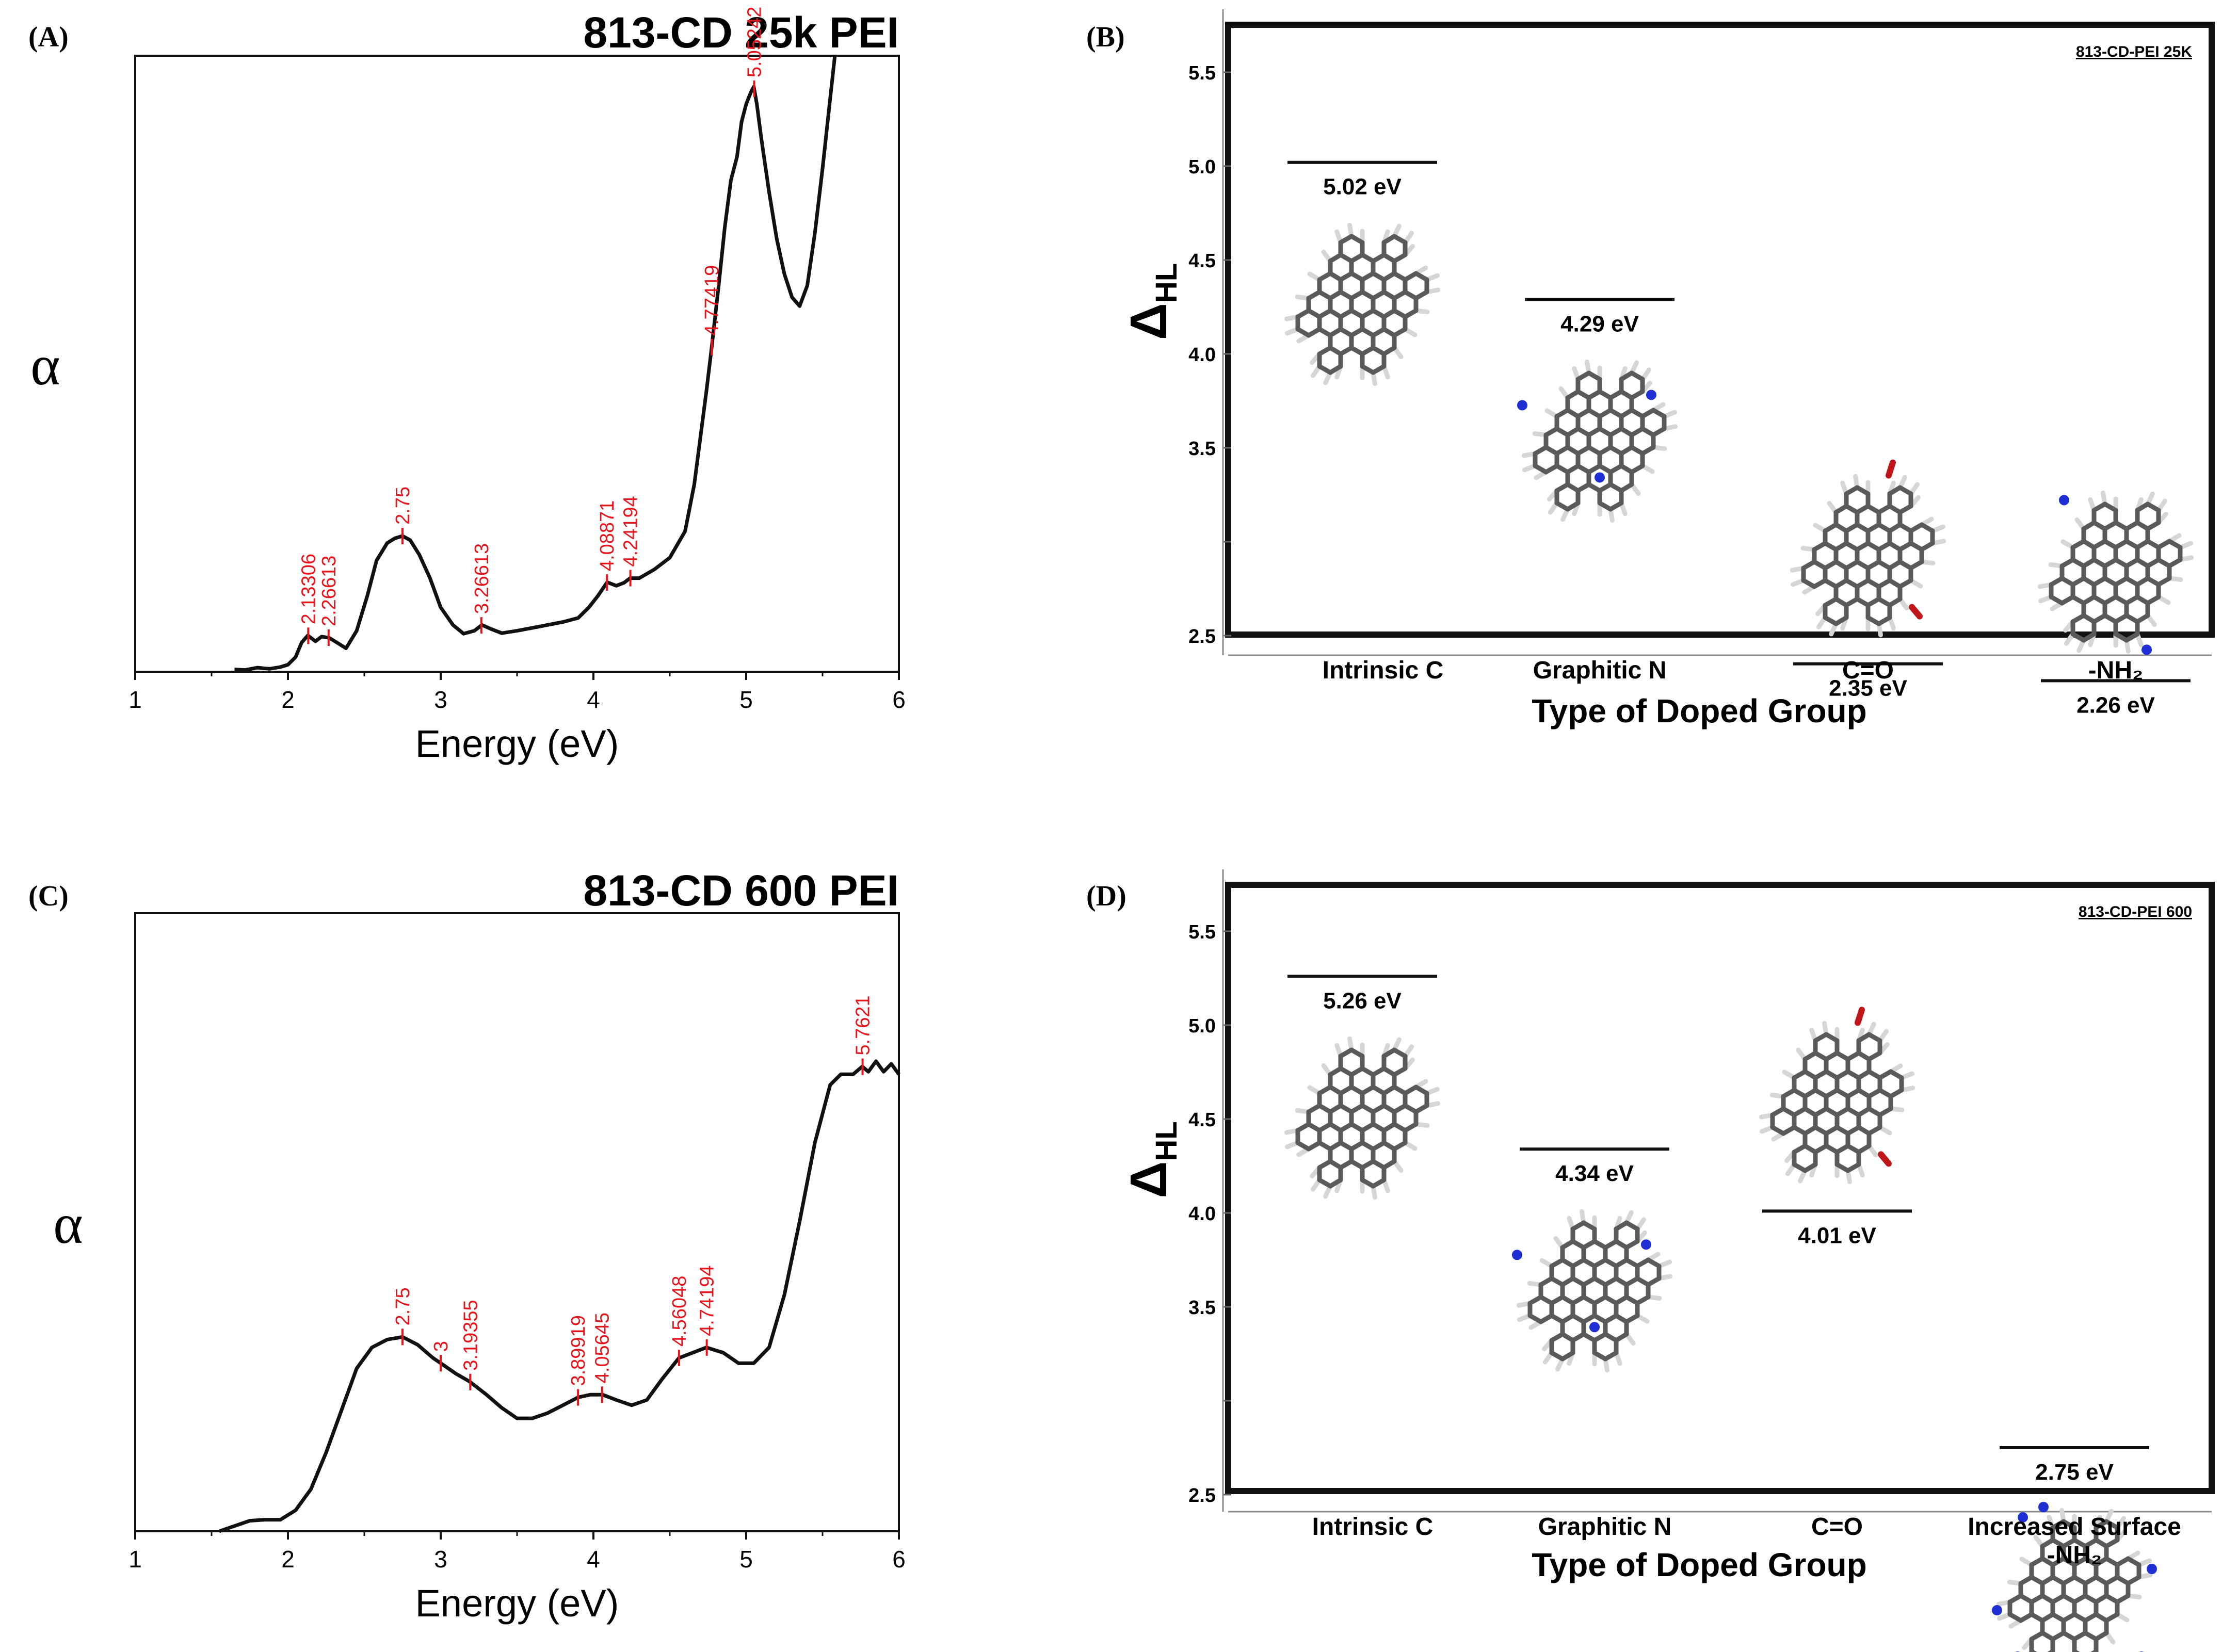 This screenshot has width=2222, height=1652. I want to click on category-label: Graphitic N, so click(1600, 670).